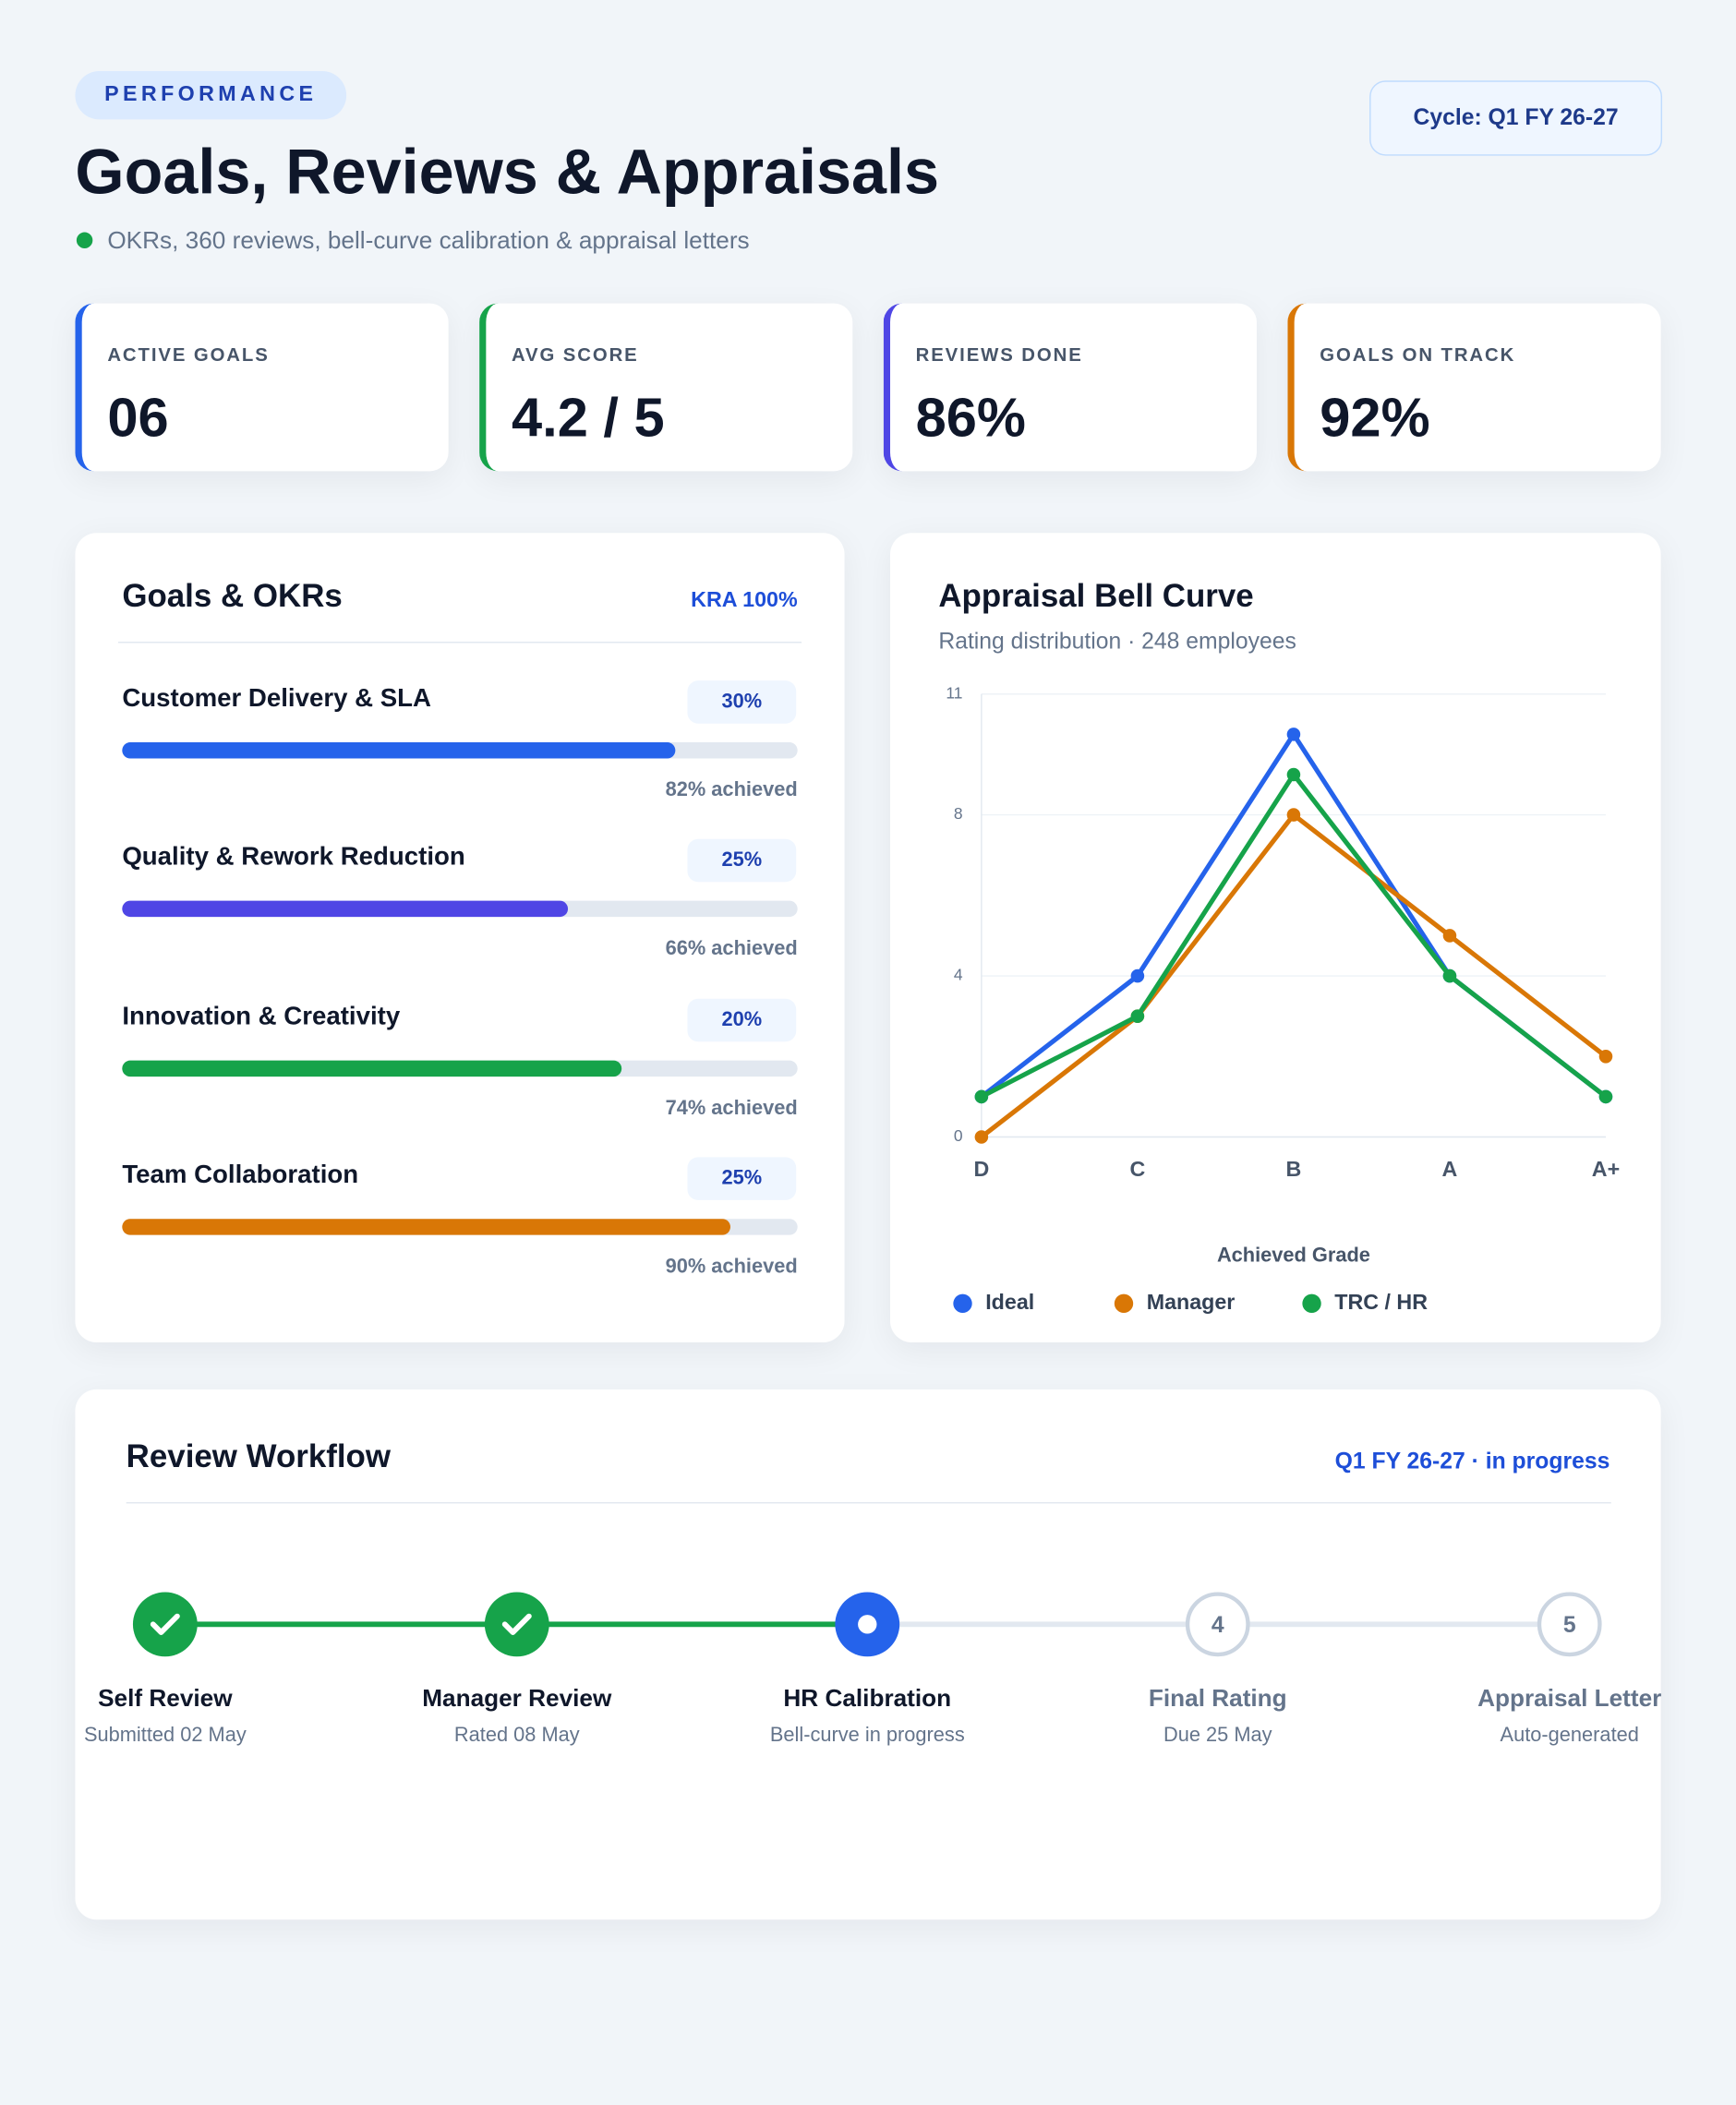  What do you see at coordinates (507, 171) in the screenshot?
I see `page-title: Goals, Reviews & Appraisals` at bounding box center [507, 171].